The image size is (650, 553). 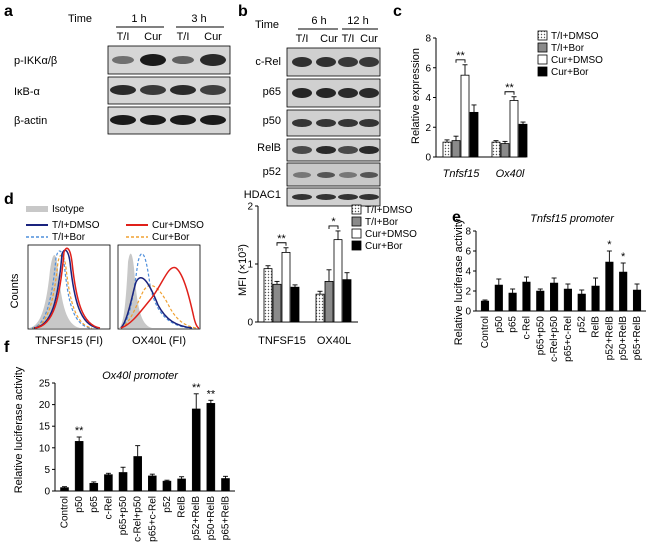 I want to click on panel-f-x-tick-label: p65+c-Rel, so click(x=152, y=519).